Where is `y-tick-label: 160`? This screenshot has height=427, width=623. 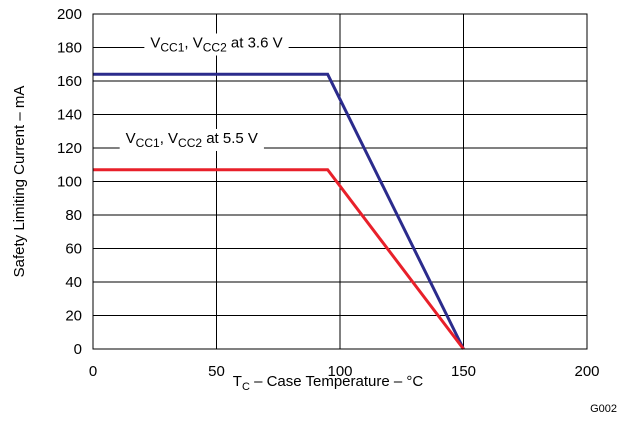 y-tick-label: 160 is located at coordinates (69, 81).